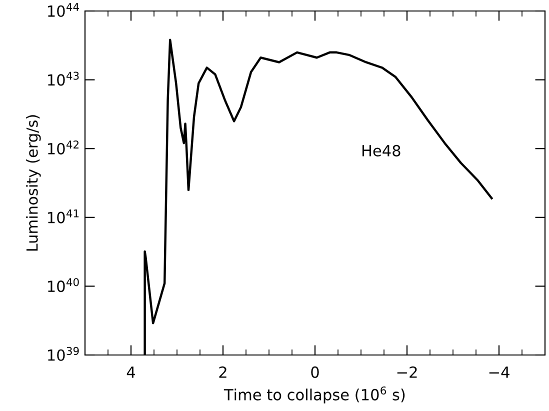  I want to click on x-tick-label: −4, so click(499, 372).